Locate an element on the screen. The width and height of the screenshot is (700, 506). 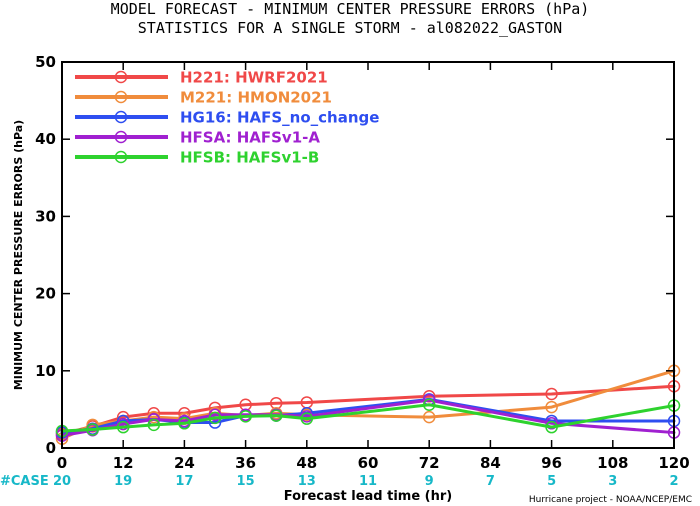
x-tick-label: 48 is located at coordinates (306, 463).